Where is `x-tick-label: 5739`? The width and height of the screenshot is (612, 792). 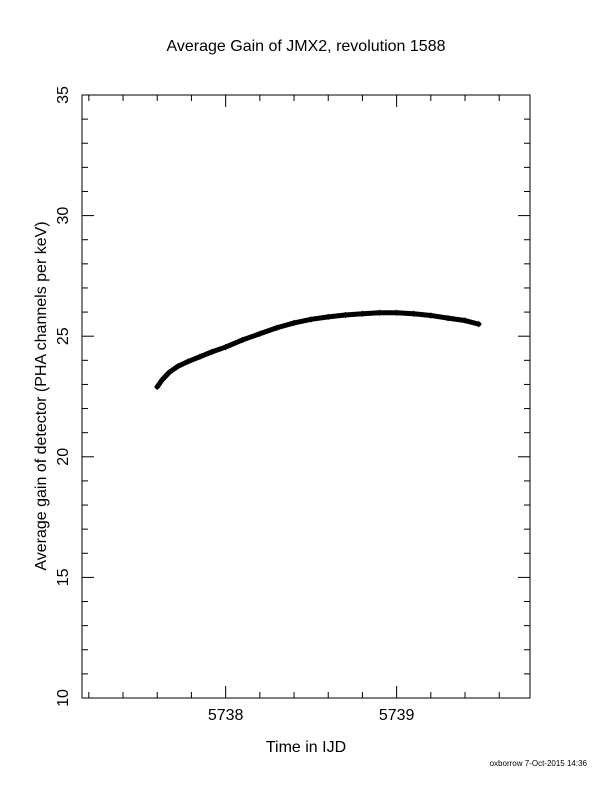 x-tick-label: 5739 is located at coordinates (397, 715).